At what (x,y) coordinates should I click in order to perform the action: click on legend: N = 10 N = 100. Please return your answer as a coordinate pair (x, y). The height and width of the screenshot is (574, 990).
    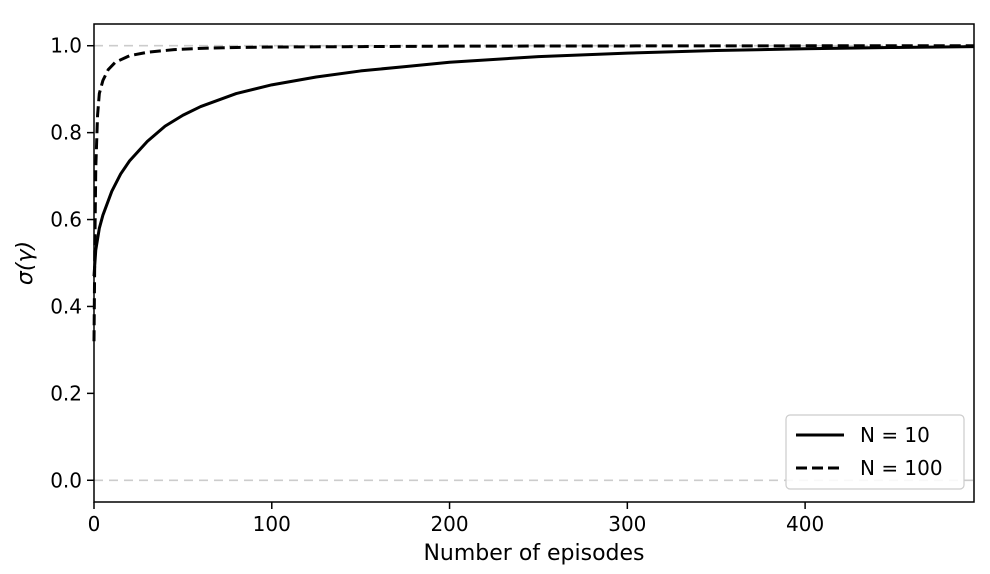
    Looking at the image, I should click on (875, 452).